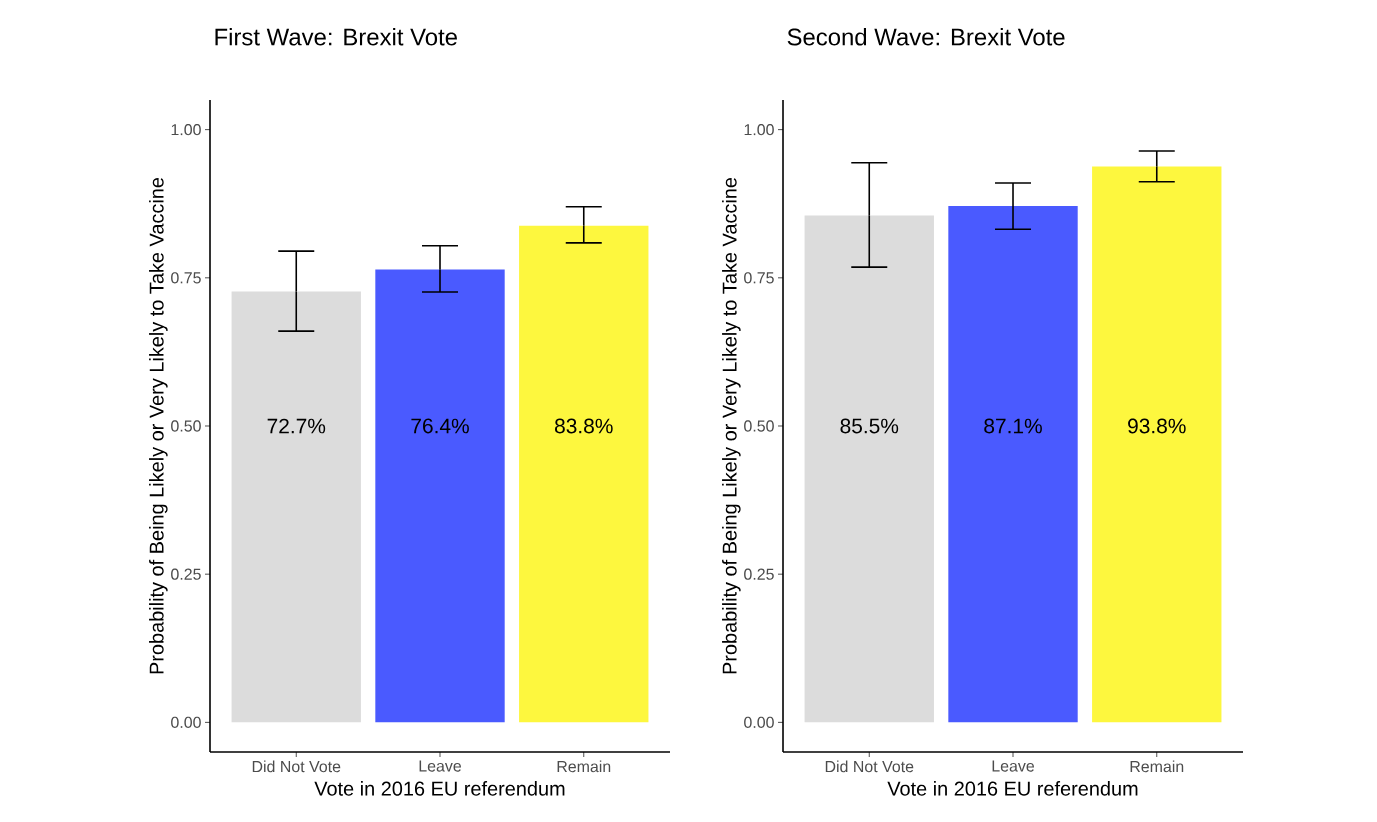 The width and height of the screenshot is (1377, 822). I want to click on data-label: 85.5%, so click(869, 426).